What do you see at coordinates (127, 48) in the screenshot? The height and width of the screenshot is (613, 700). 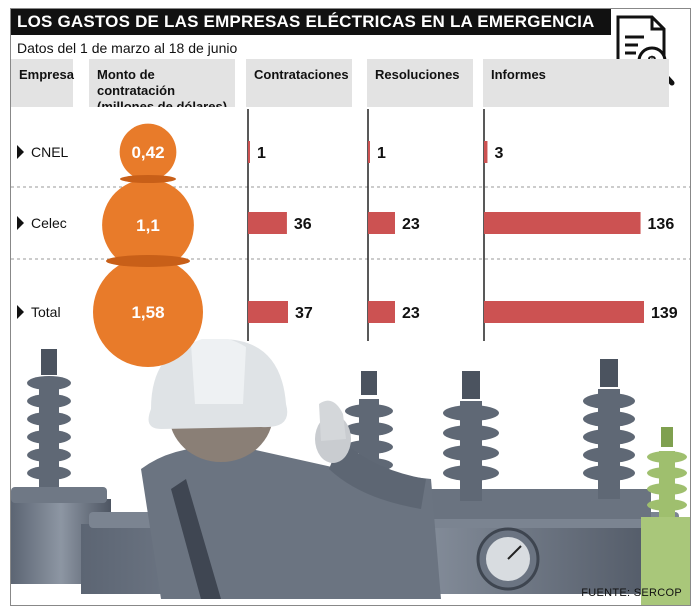 I see `page-subtitle: Datos del 1 de marzo al 18 de junio` at bounding box center [127, 48].